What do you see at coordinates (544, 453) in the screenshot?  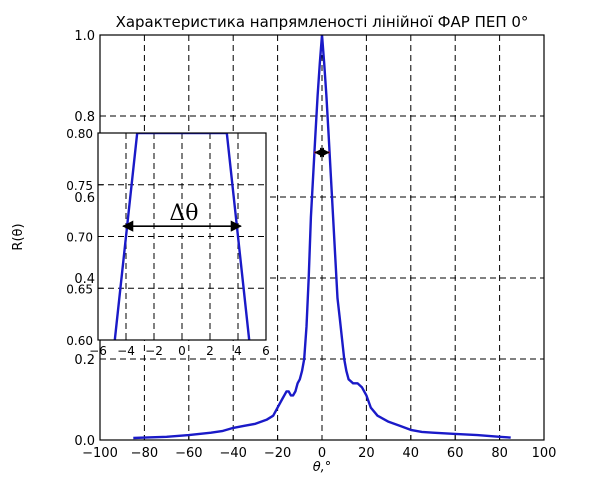 I see `main-x-tick-label: 100` at bounding box center [544, 453].